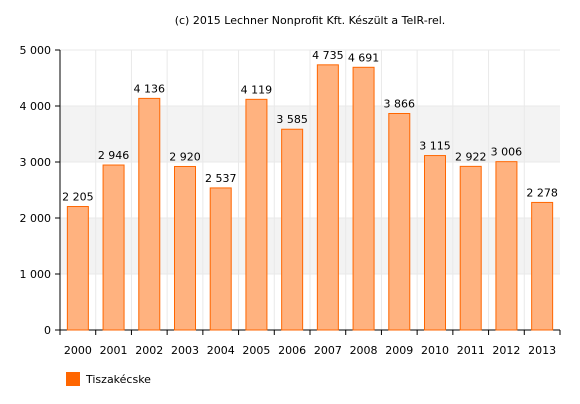  What do you see at coordinates (114, 155) in the screenshot?
I see `data-label: 2 946` at bounding box center [114, 155].